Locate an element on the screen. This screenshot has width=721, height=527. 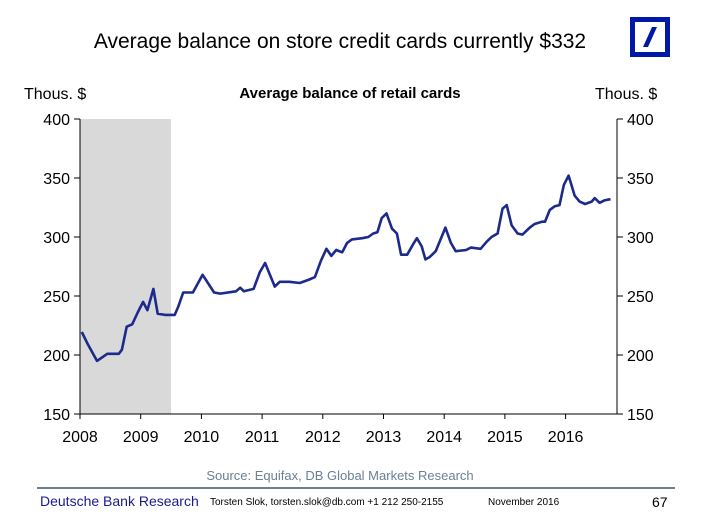
y-tick-label-left: 150 is located at coordinates (56, 415).